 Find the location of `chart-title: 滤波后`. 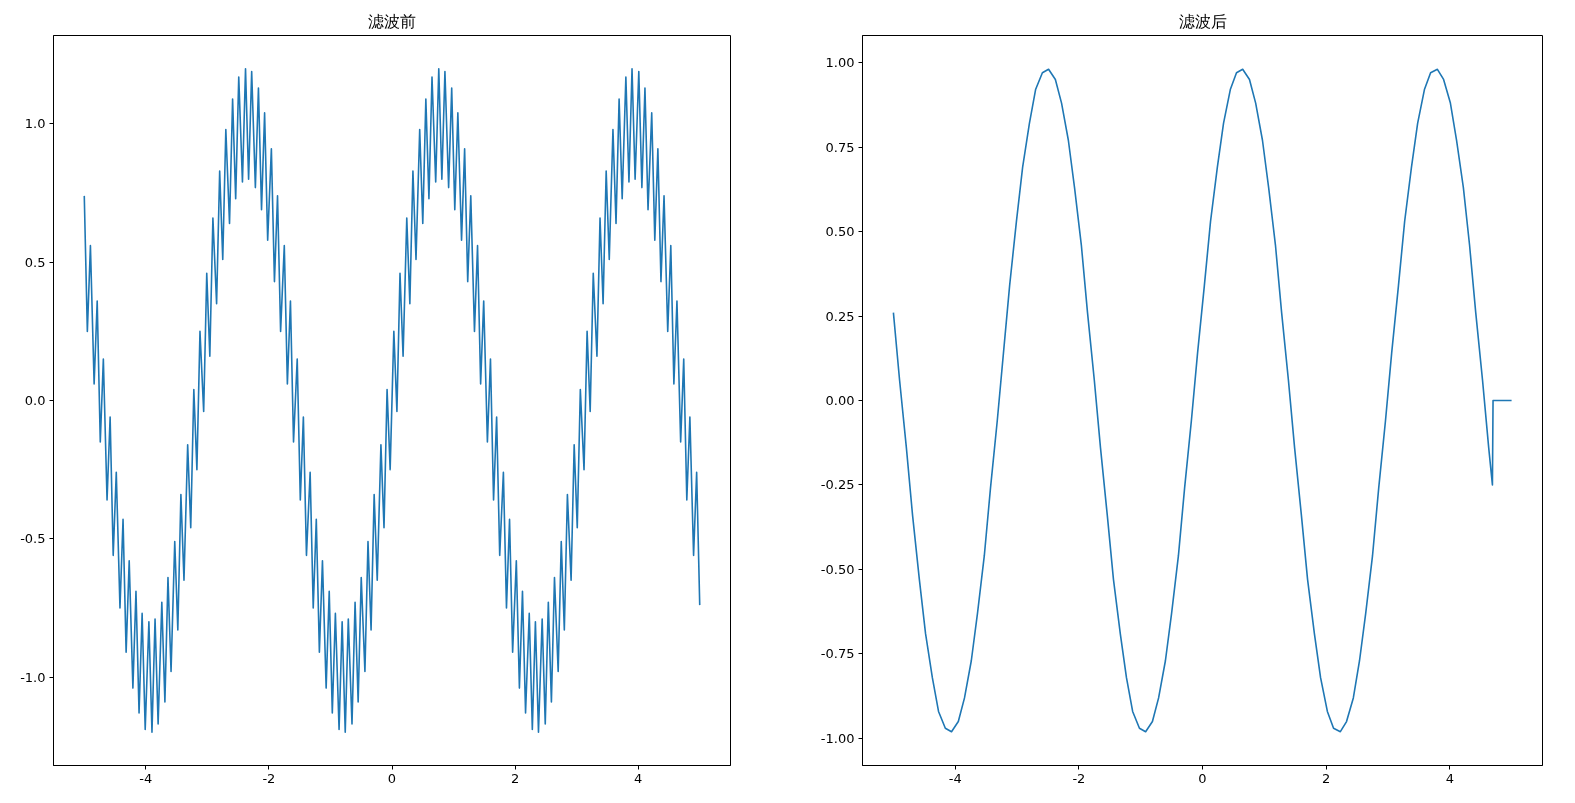

chart-title: 滤波后 is located at coordinates (1202, 21).